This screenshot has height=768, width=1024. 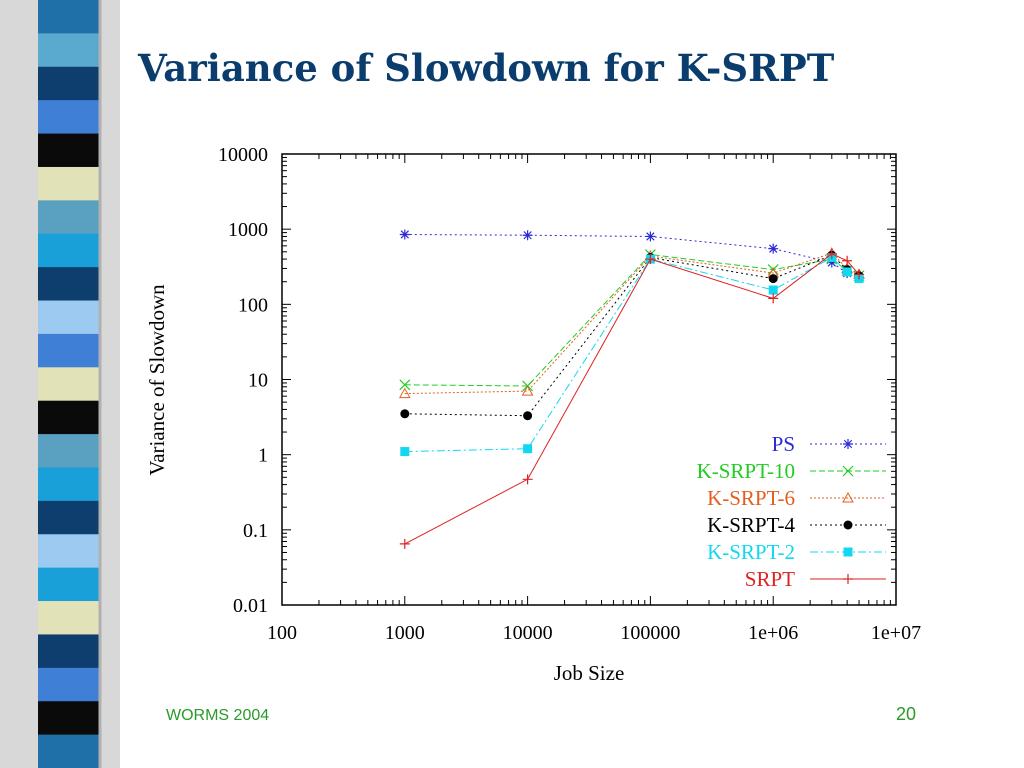 I want to click on decorative-stripe, so click(x=60, y=384).